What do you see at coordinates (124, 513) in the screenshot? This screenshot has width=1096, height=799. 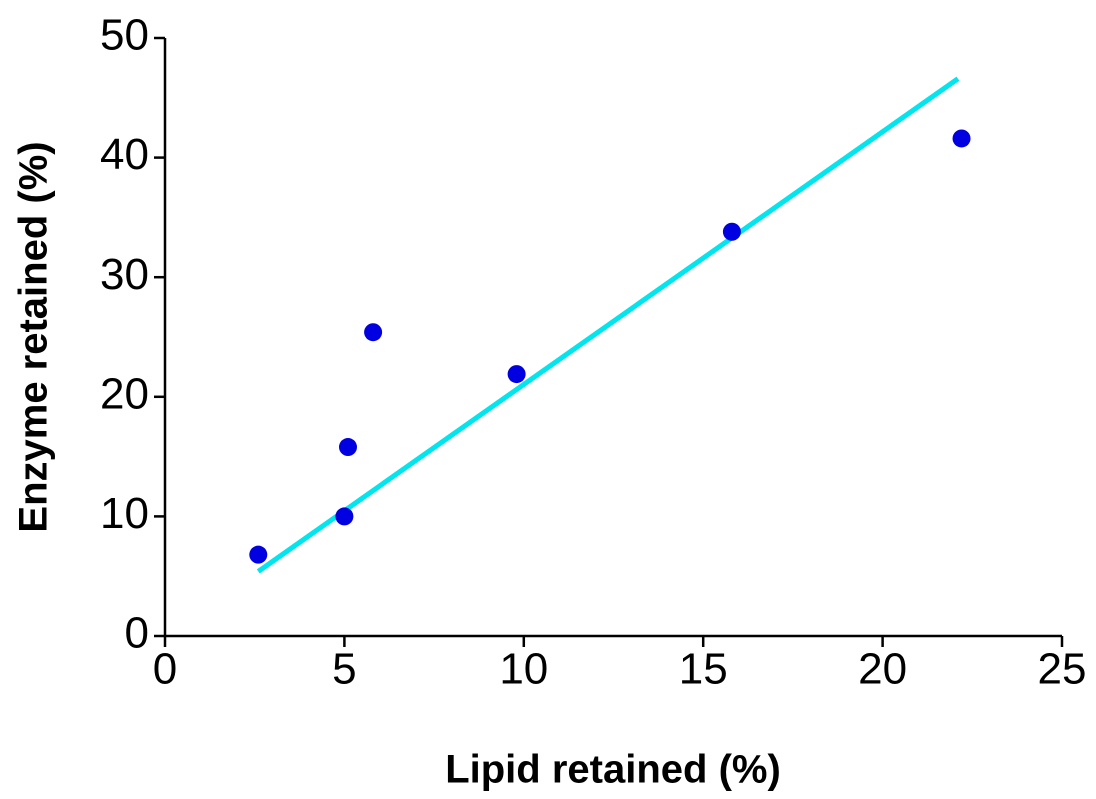 I see `y-tick-label: 10` at bounding box center [124, 513].